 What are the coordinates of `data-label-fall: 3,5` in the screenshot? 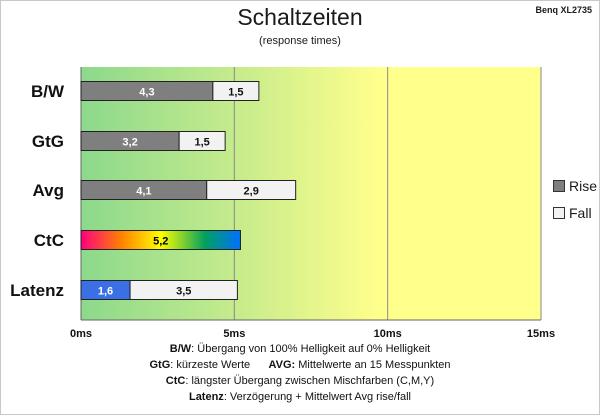 It's located at (183, 292).